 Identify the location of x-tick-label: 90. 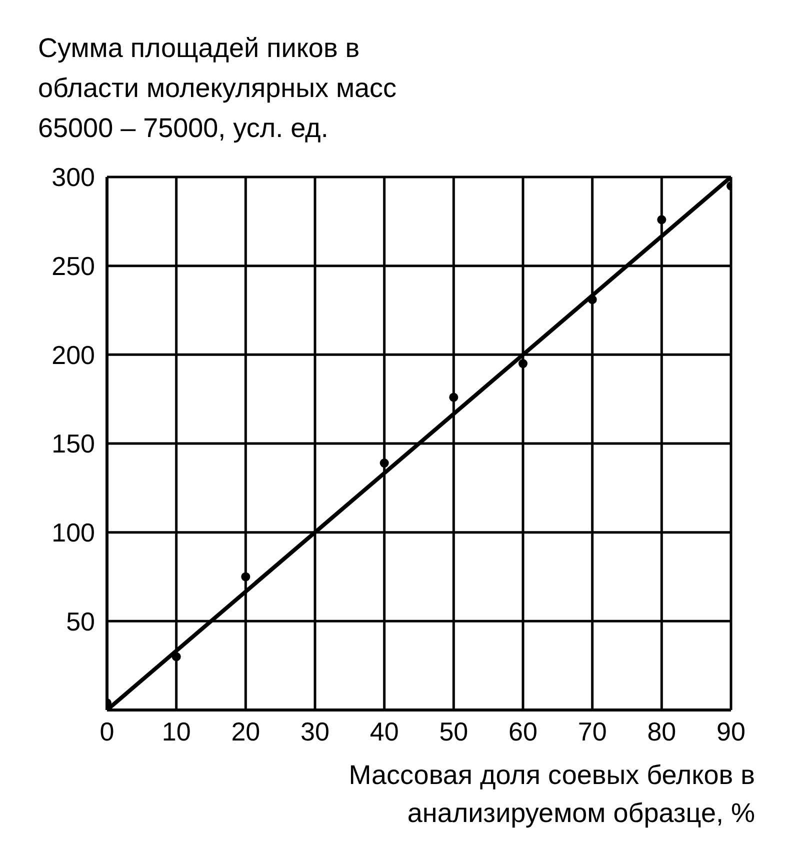
(731, 731).